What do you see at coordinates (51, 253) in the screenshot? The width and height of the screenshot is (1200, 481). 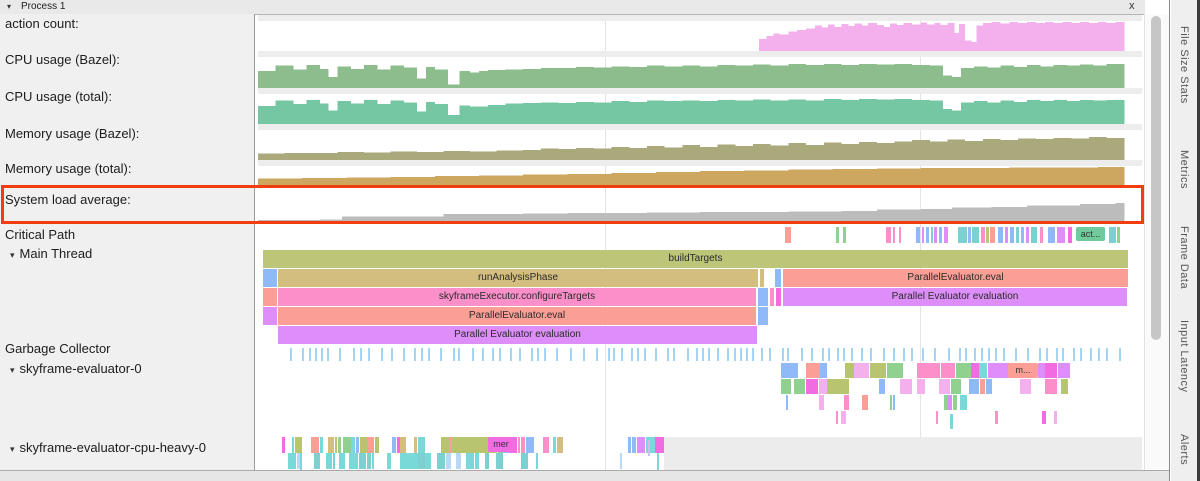 I see `track-label-main-thread: ▾ Main Thread` at bounding box center [51, 253].